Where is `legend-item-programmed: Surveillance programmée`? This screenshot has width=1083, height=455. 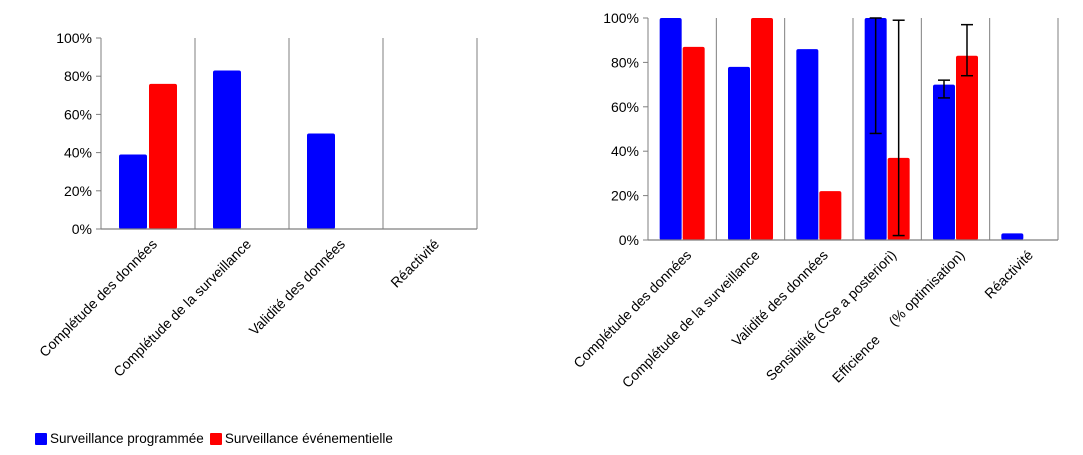
legend-item-programmed: Surveillance programmée is located at coordinates (119, 438).